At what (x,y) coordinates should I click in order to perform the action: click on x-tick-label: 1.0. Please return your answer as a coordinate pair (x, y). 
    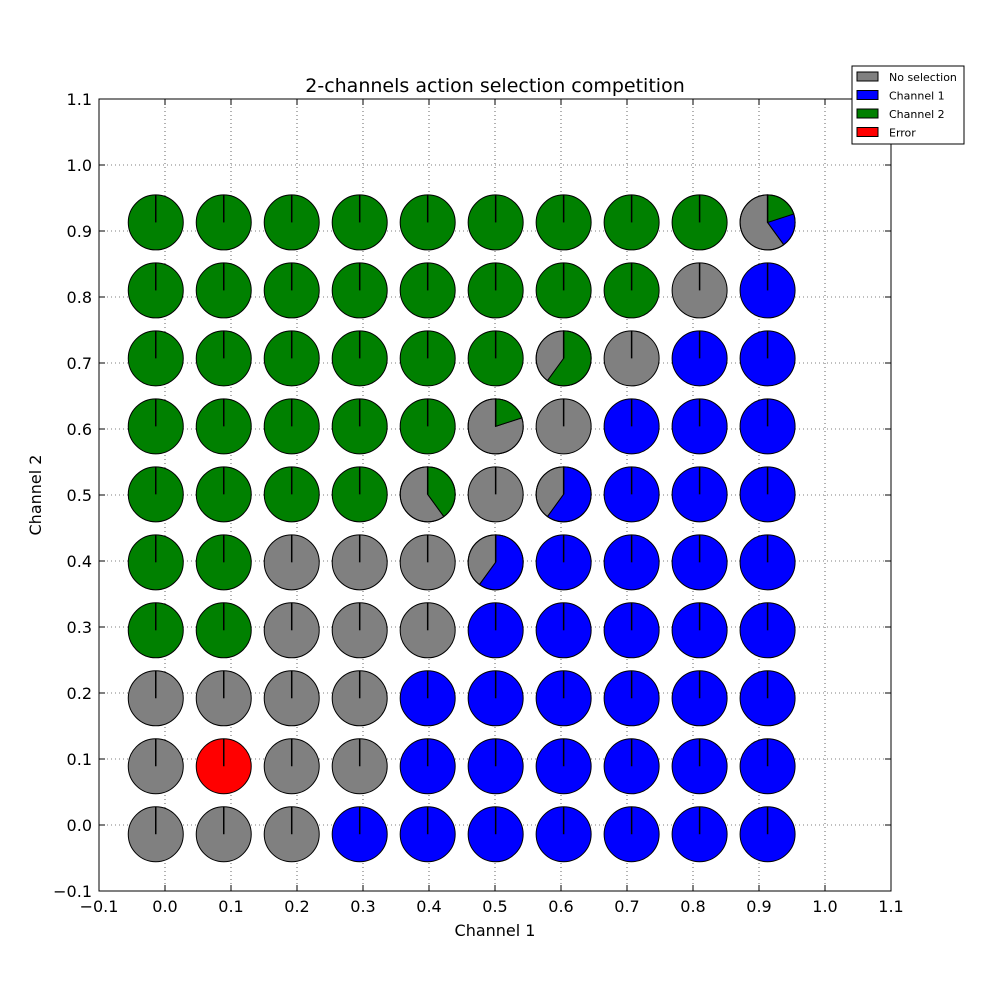
    Looking at the image, I should click on (824, 906).